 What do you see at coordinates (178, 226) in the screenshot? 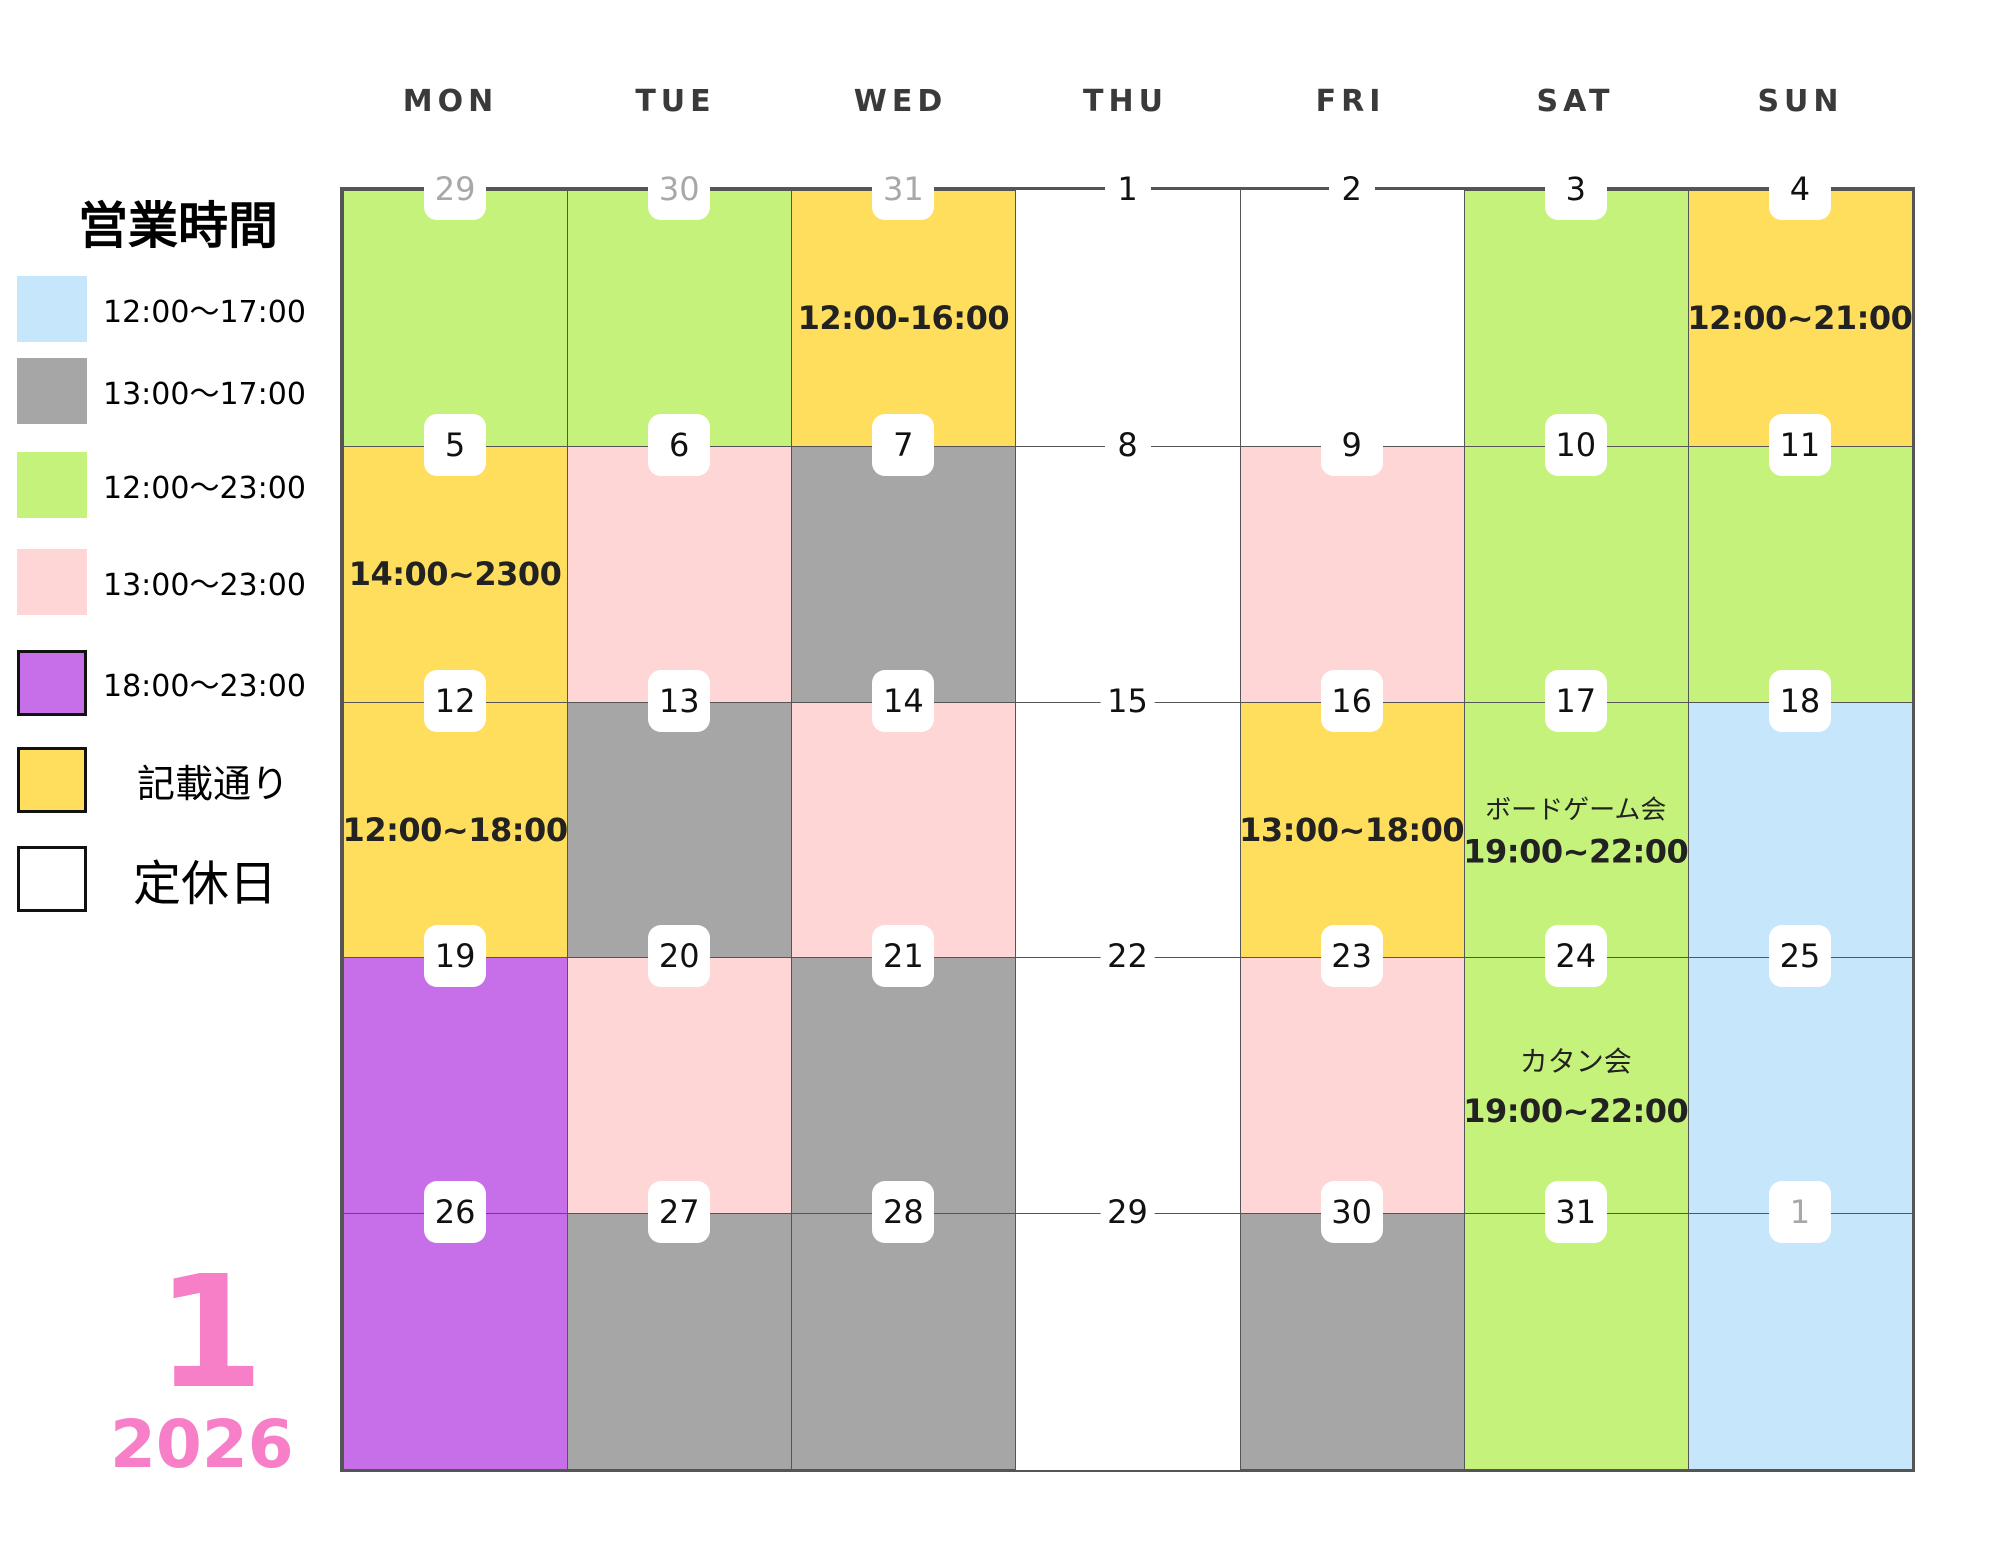
I see `legend-title: 営業時間` at bounding box center [178, 226].